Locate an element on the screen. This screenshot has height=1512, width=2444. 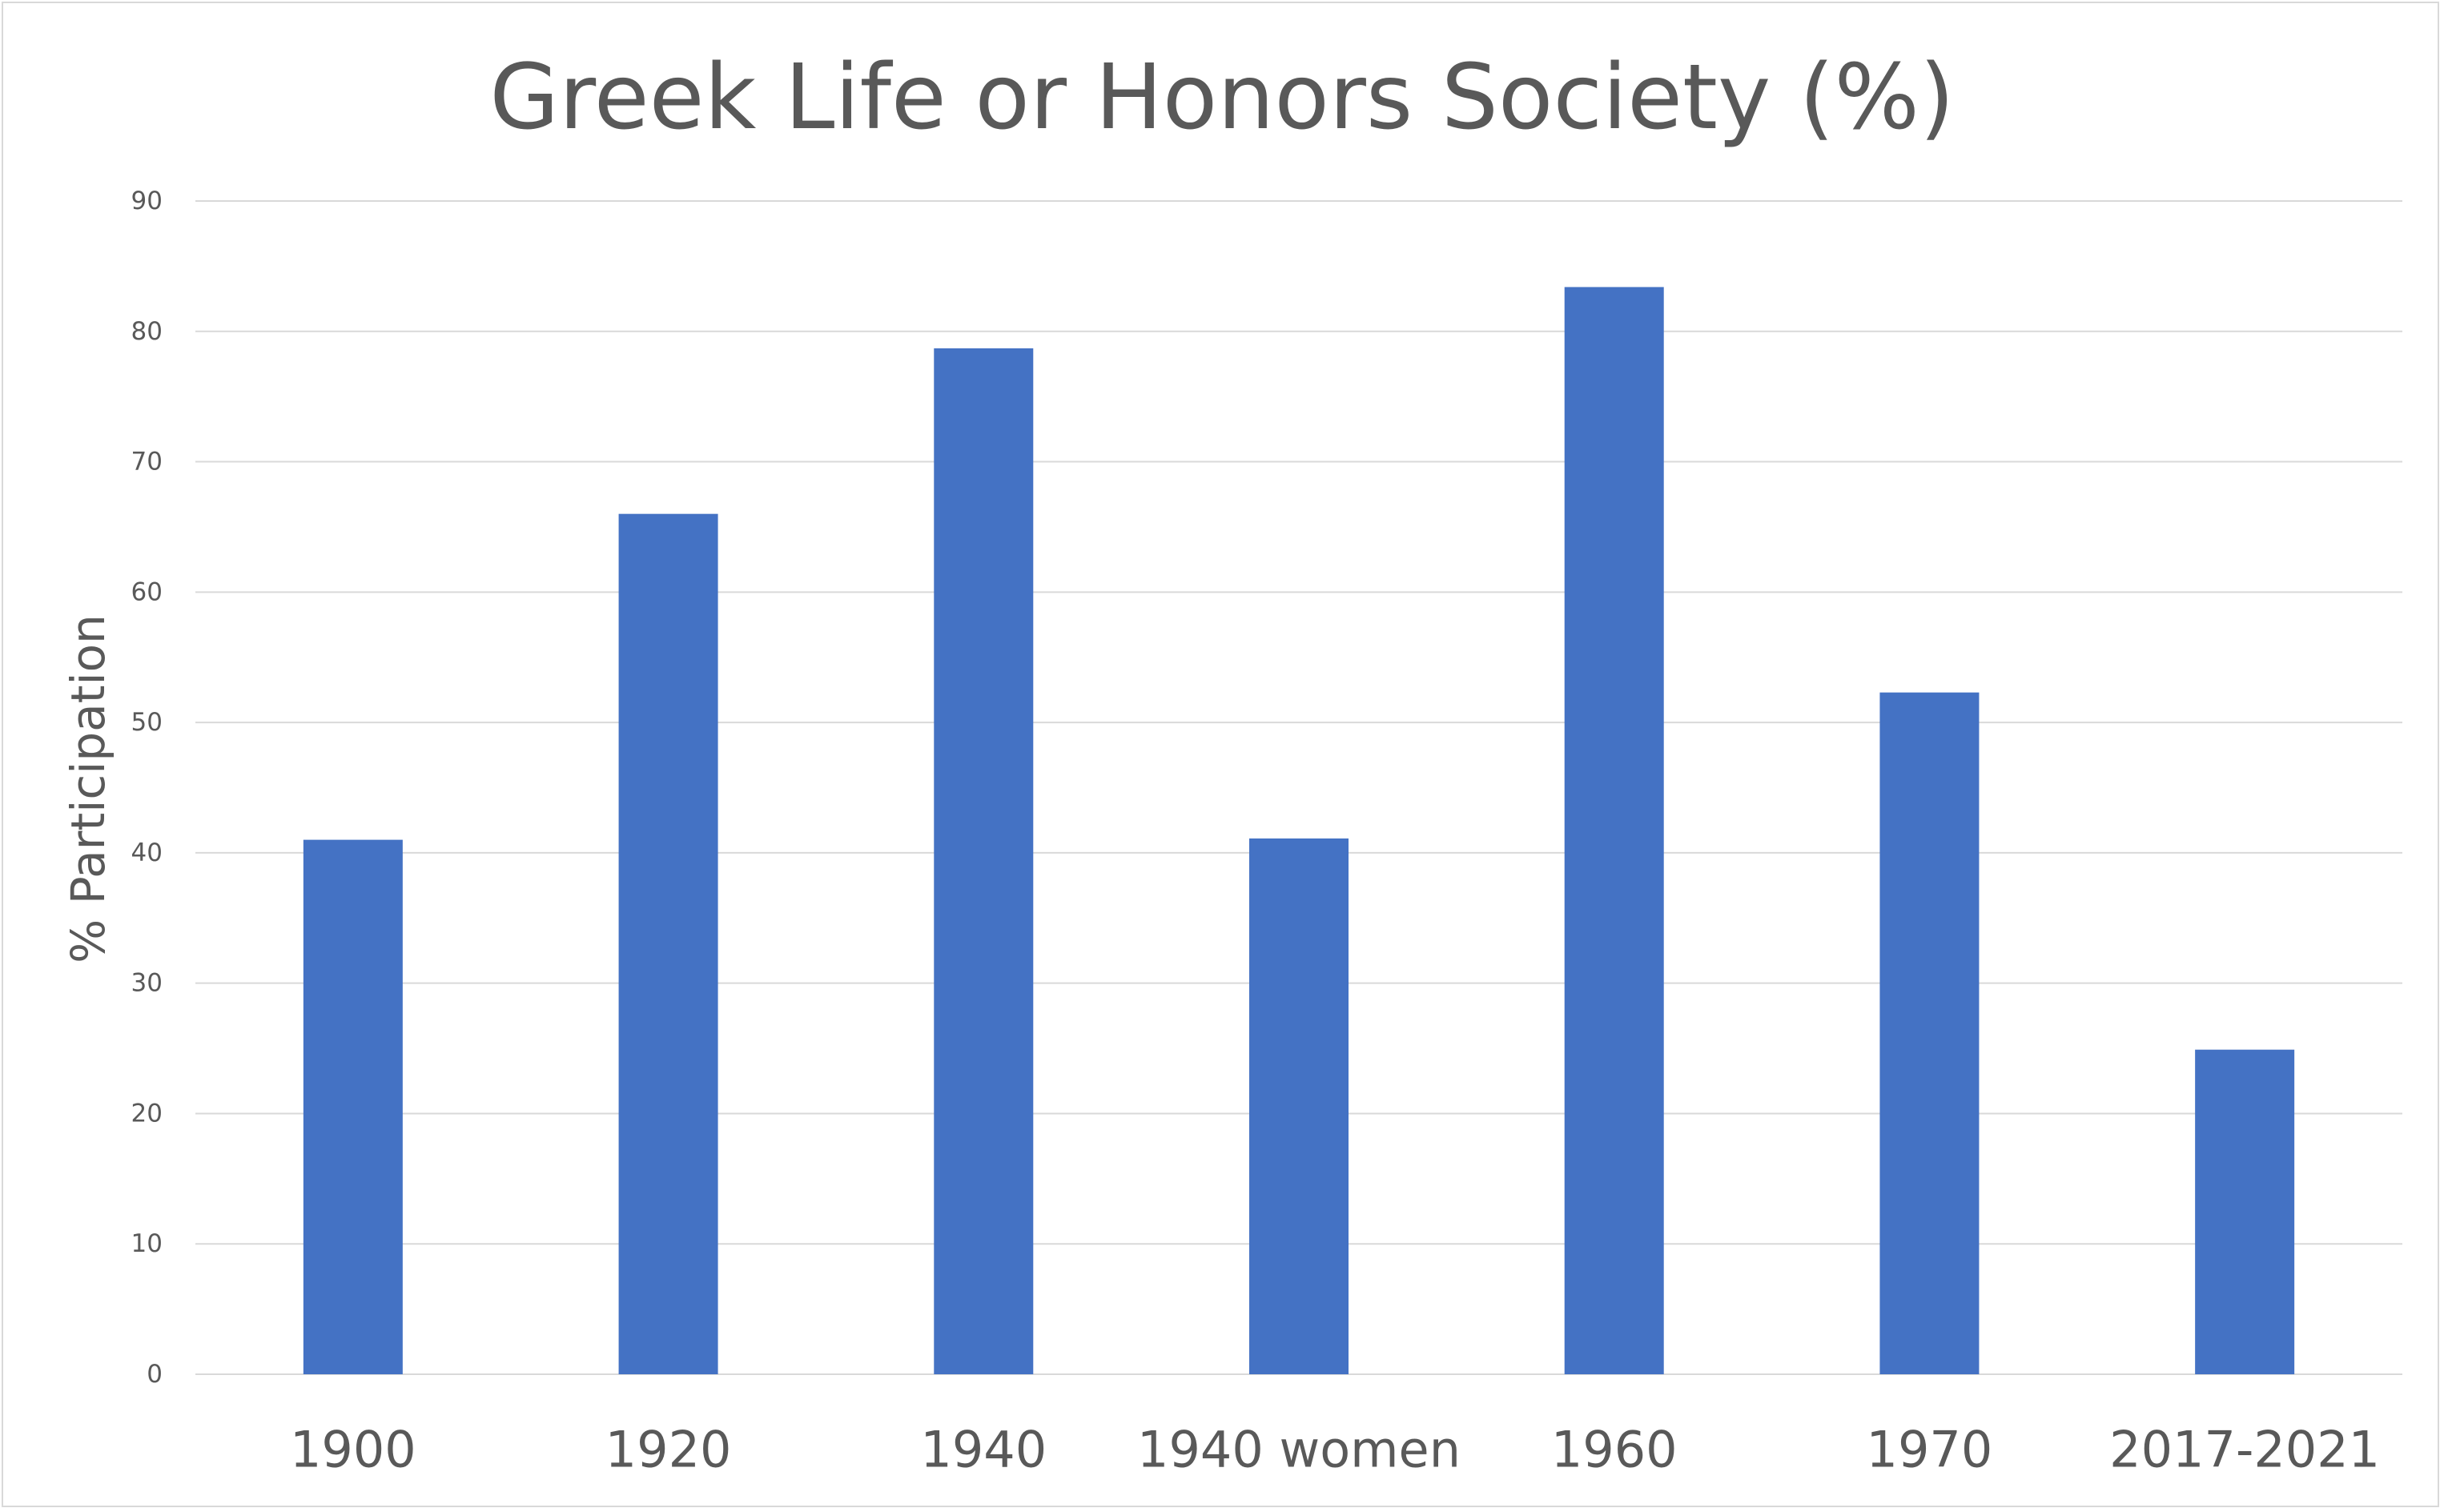
chart-title: Greek Life or Honors Society (%) is located at coordinates (1222, 98).